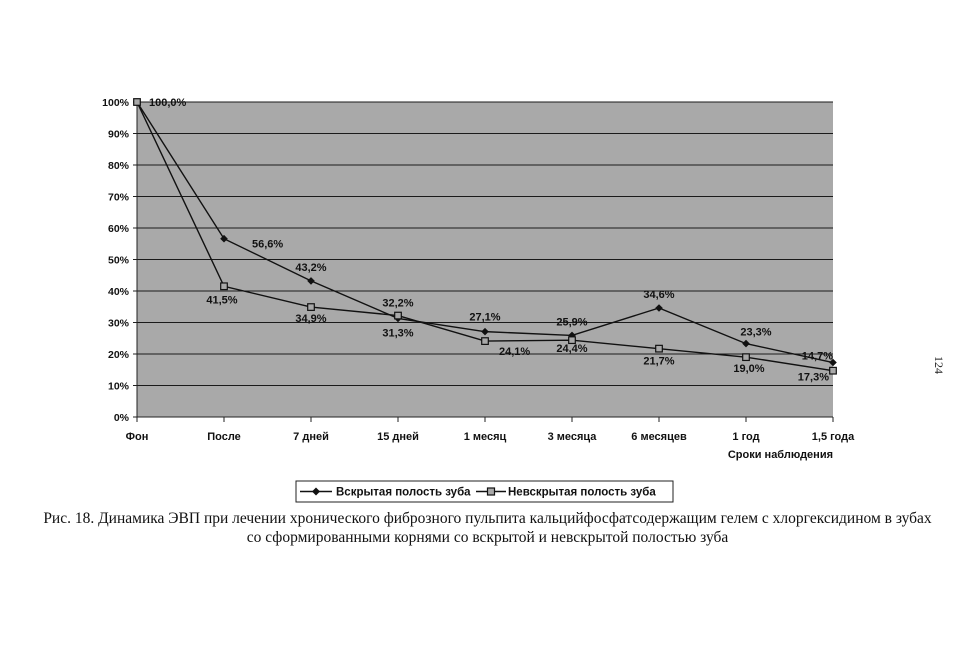 The image size is (975, 650). What do you see at coordinates (813, 378) in the screenshot?
I see `data-label: 17,3%` at bounding box center [813, 378].